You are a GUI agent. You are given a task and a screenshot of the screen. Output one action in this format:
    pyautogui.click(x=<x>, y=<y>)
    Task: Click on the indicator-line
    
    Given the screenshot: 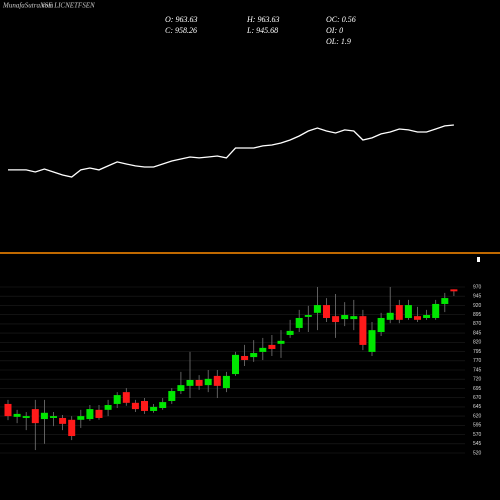 What is the action you would take?
    pyautogui.click(x=231, y=151)
    